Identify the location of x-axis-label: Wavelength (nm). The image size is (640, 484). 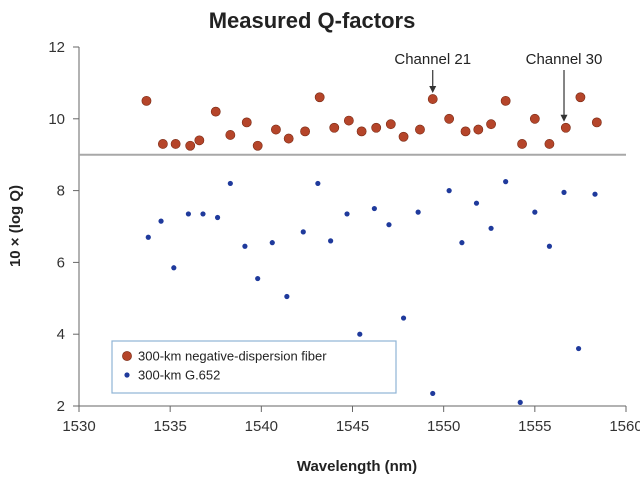
(357, 466).